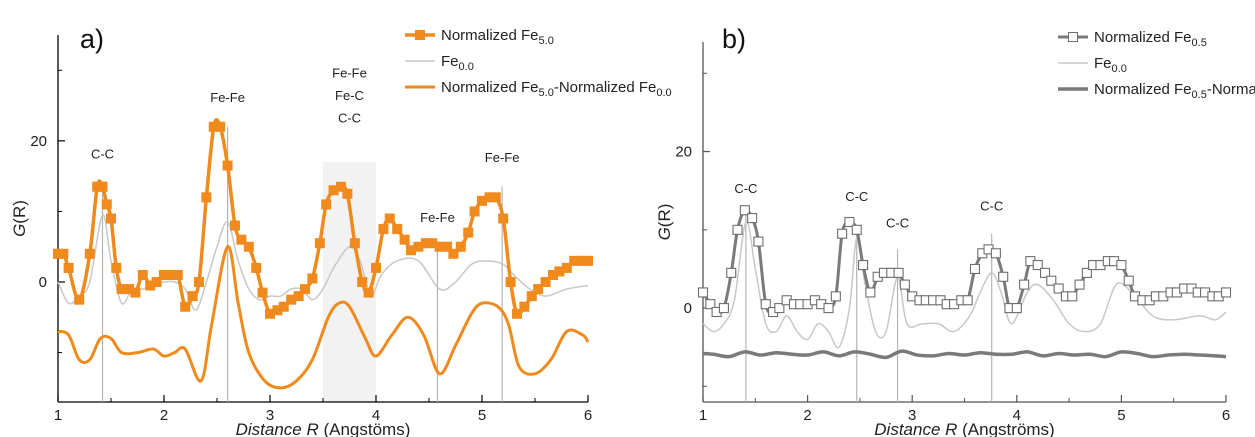  Describe the element at coordinates (349, 72) in the screenshot. I see `band-label: Fe-Fe` at that location.